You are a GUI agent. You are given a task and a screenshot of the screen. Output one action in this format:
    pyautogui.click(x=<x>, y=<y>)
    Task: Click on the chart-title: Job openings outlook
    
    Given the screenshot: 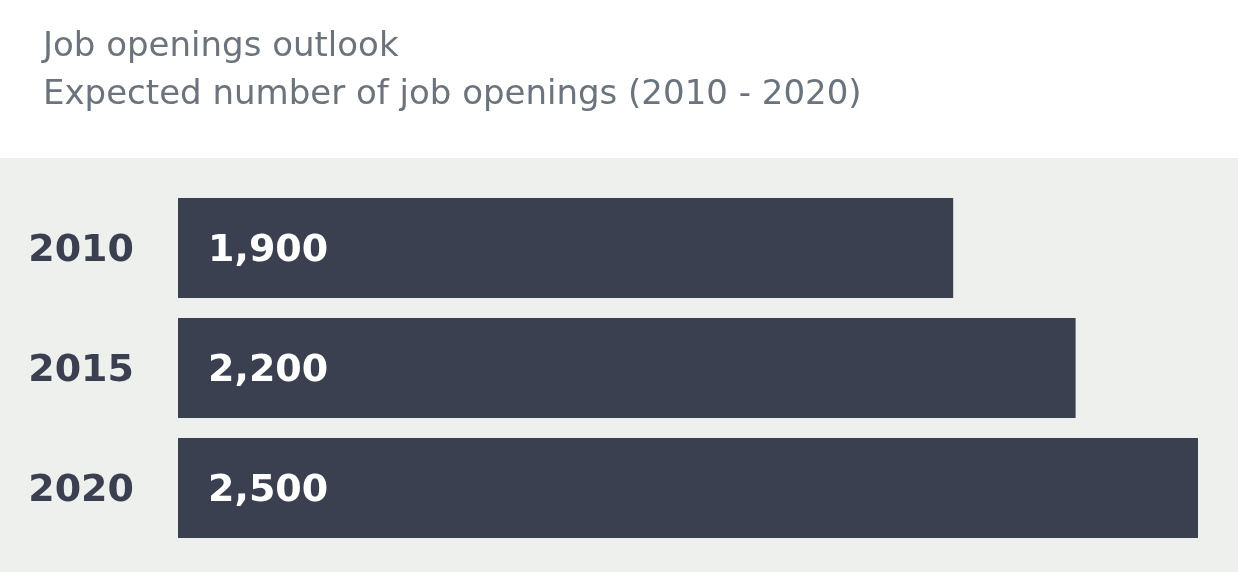 What is the action you would take?
    pyautogui.click(x=220, y=44)
    